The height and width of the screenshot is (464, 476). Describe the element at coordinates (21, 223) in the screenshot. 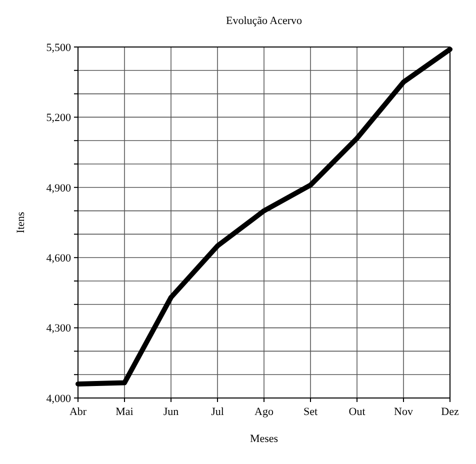

I see `y-axis-title: Itens` at that location.